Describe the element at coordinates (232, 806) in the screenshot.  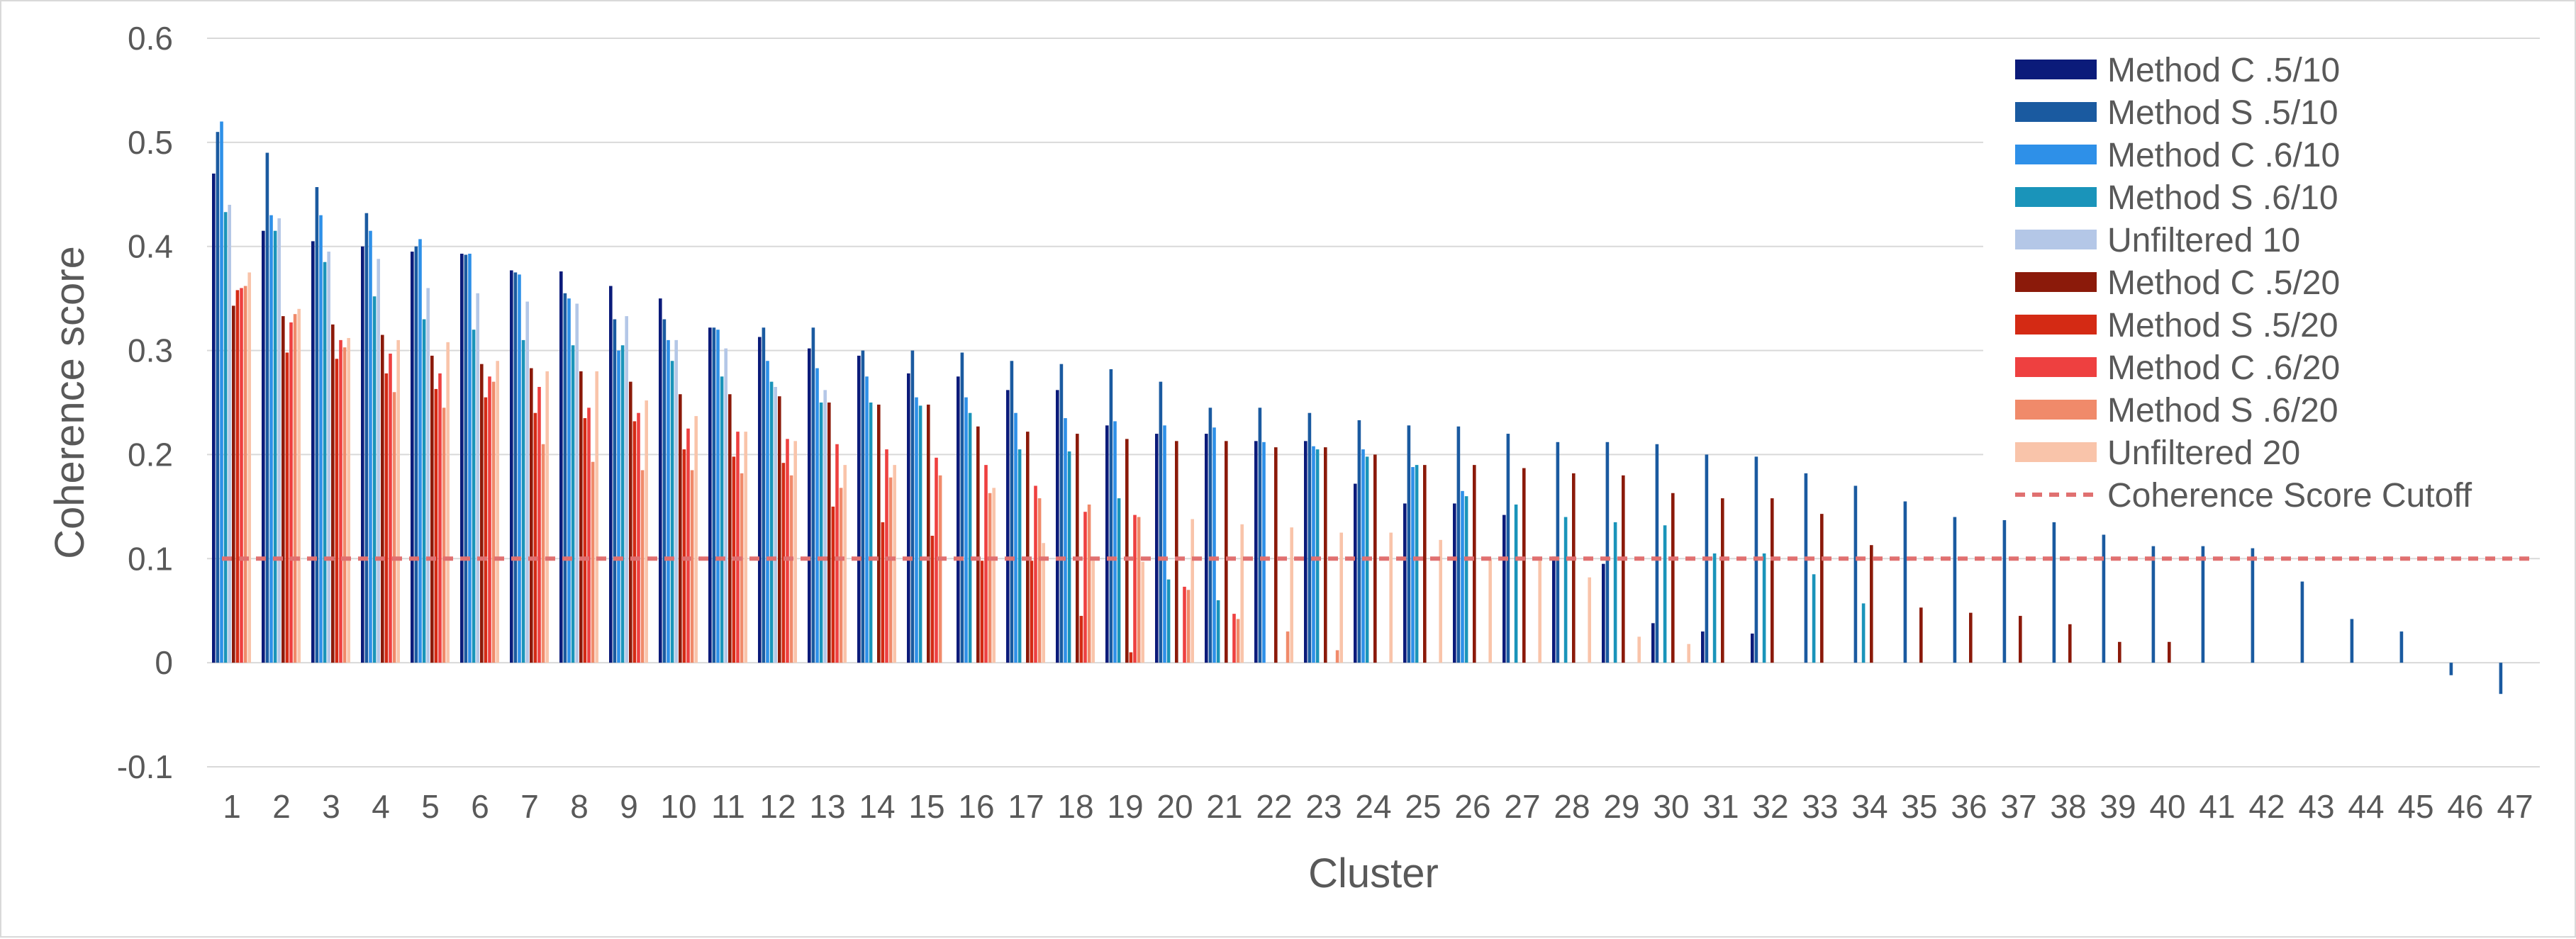
I see `x-tick-label: 1` at that location.